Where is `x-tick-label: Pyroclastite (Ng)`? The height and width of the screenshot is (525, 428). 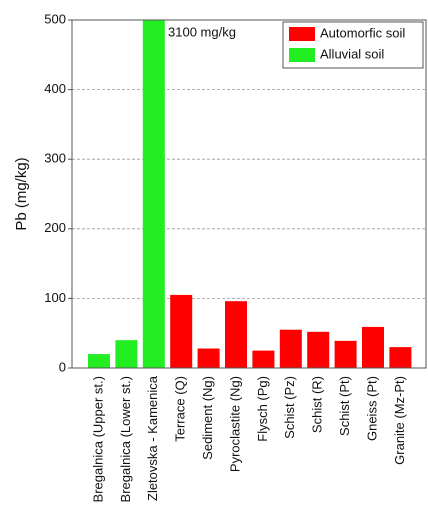
x-tick-label: Pyroclastite (Ng) is located at coordinates (234, 424).